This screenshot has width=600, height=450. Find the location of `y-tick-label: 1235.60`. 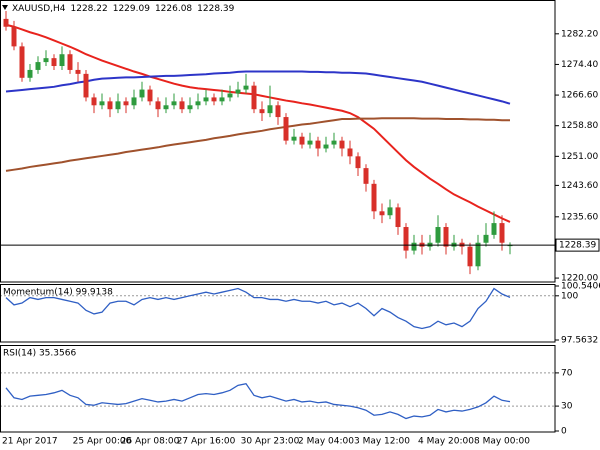

y-tick-label: 1235.60 is located at coordinates (579, 217).